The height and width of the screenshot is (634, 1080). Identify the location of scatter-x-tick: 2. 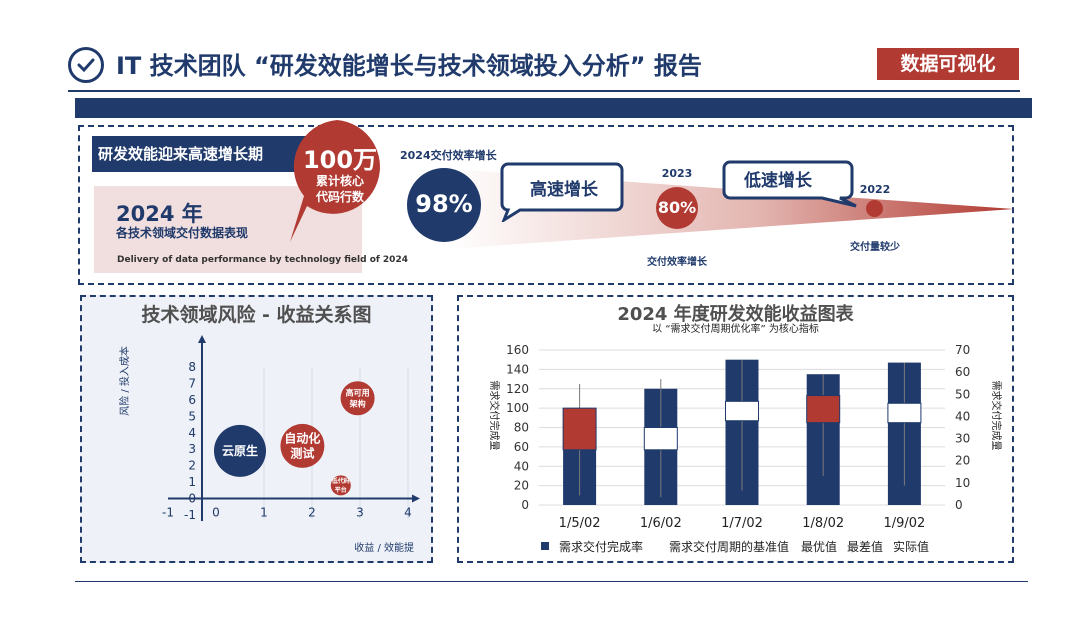
(312, 513).